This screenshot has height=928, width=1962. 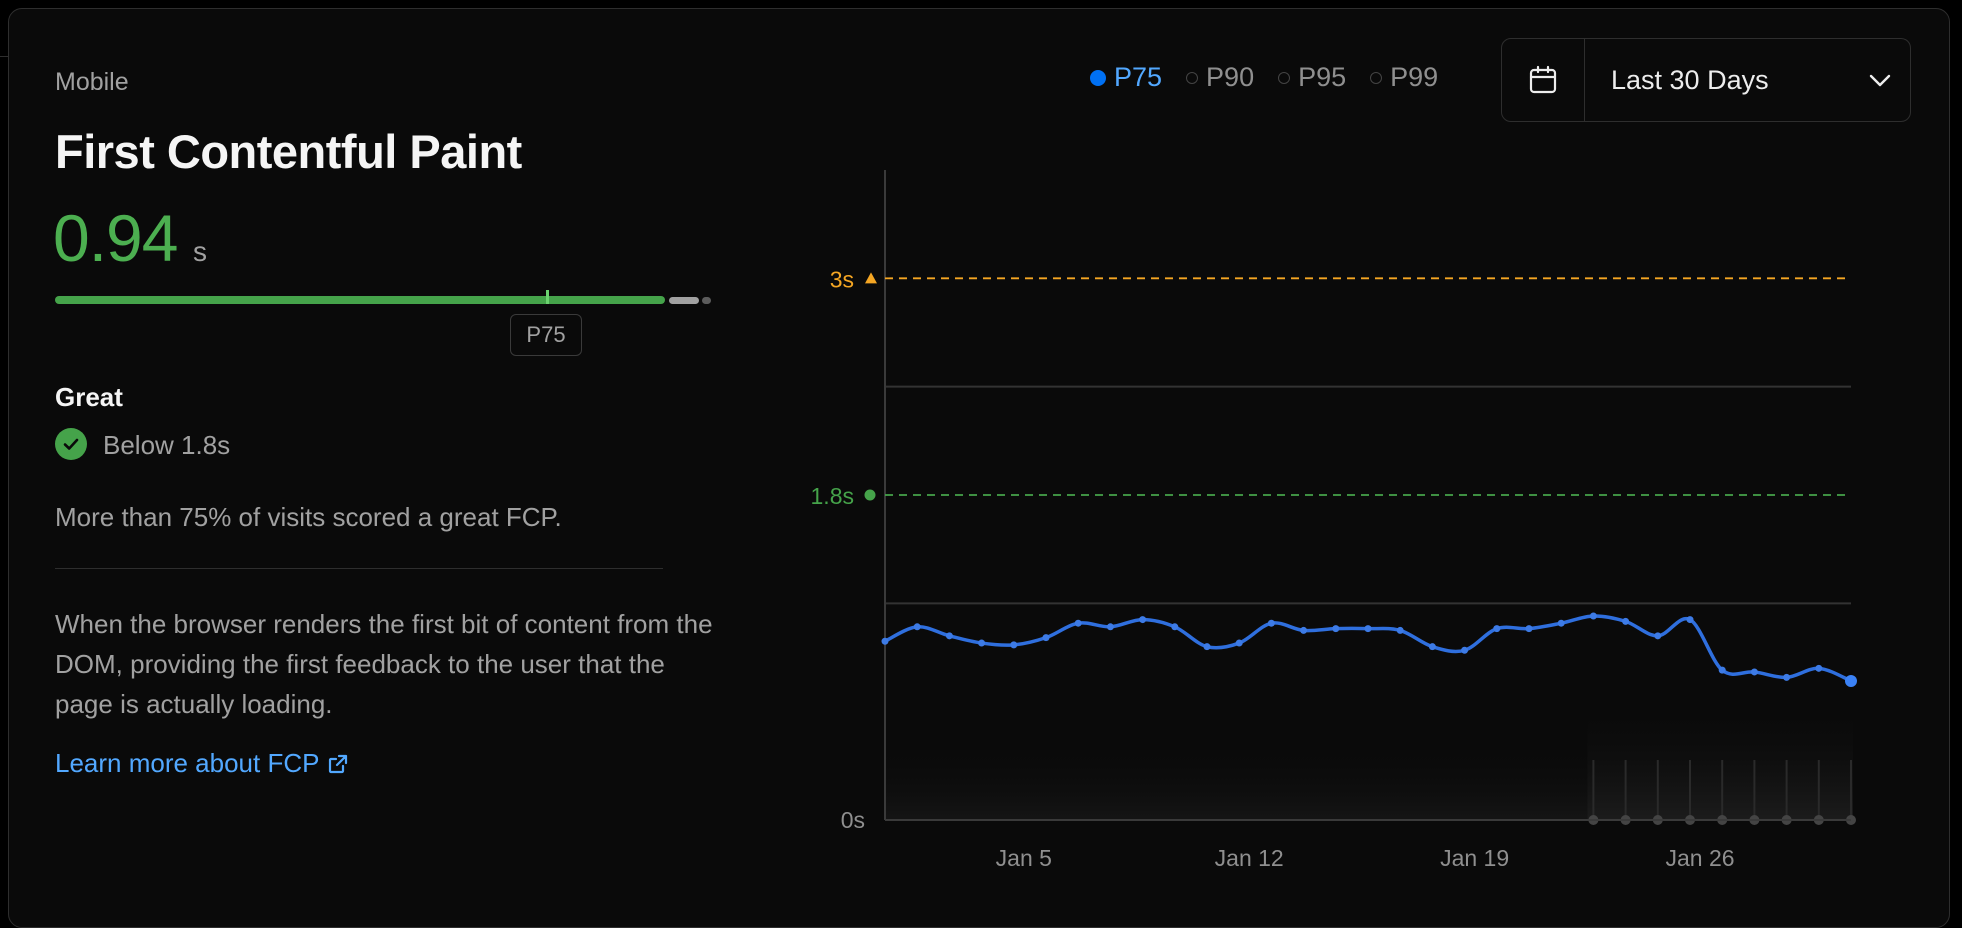 I want to click on x-tick-label: Jan 12, so click(x=1249, y=858).